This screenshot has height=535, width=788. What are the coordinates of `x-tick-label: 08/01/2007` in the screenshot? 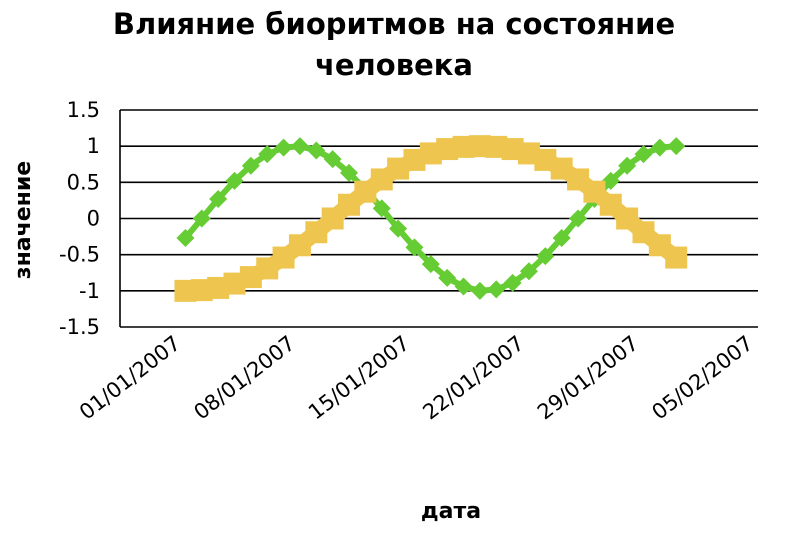 It's located at (244, 377).